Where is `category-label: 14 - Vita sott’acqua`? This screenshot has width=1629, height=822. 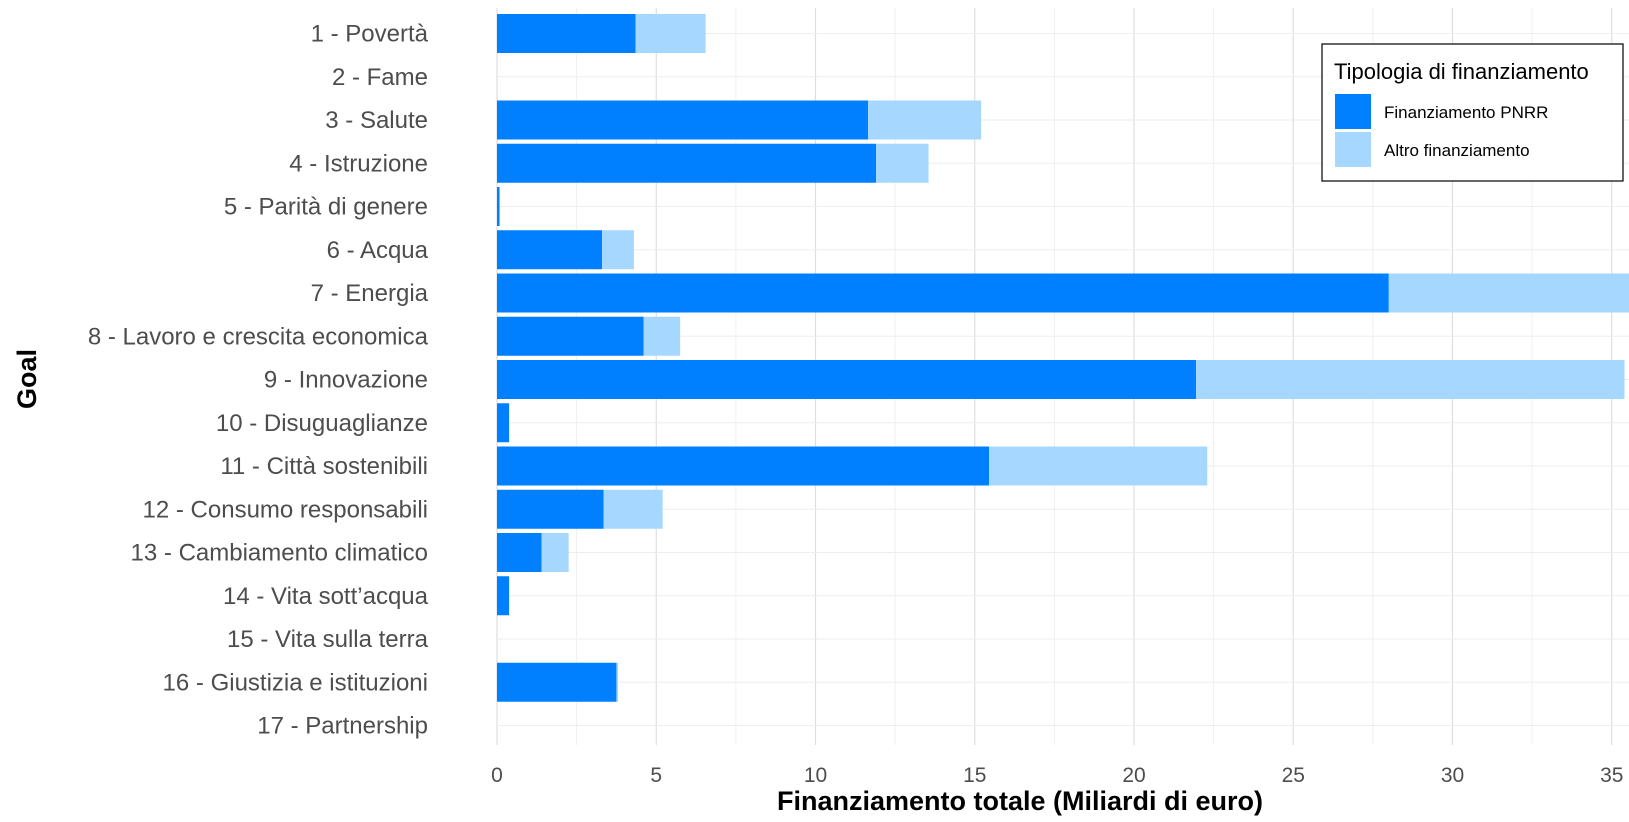 category-label: 14 - Vita sott’acqua is located at coordinates (326, 596).